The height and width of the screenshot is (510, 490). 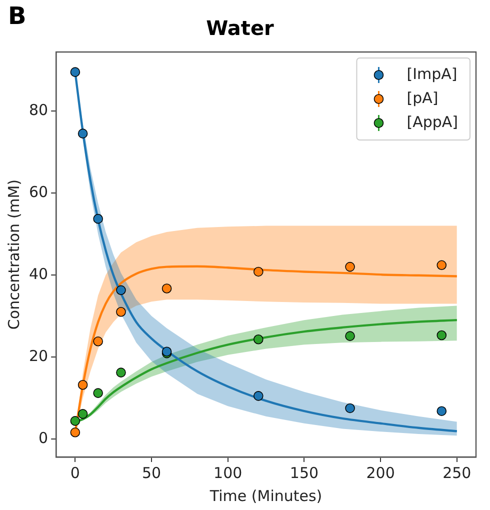 I want to click on y-axis-title: Concentration (mM), so click(x=13, y=254).